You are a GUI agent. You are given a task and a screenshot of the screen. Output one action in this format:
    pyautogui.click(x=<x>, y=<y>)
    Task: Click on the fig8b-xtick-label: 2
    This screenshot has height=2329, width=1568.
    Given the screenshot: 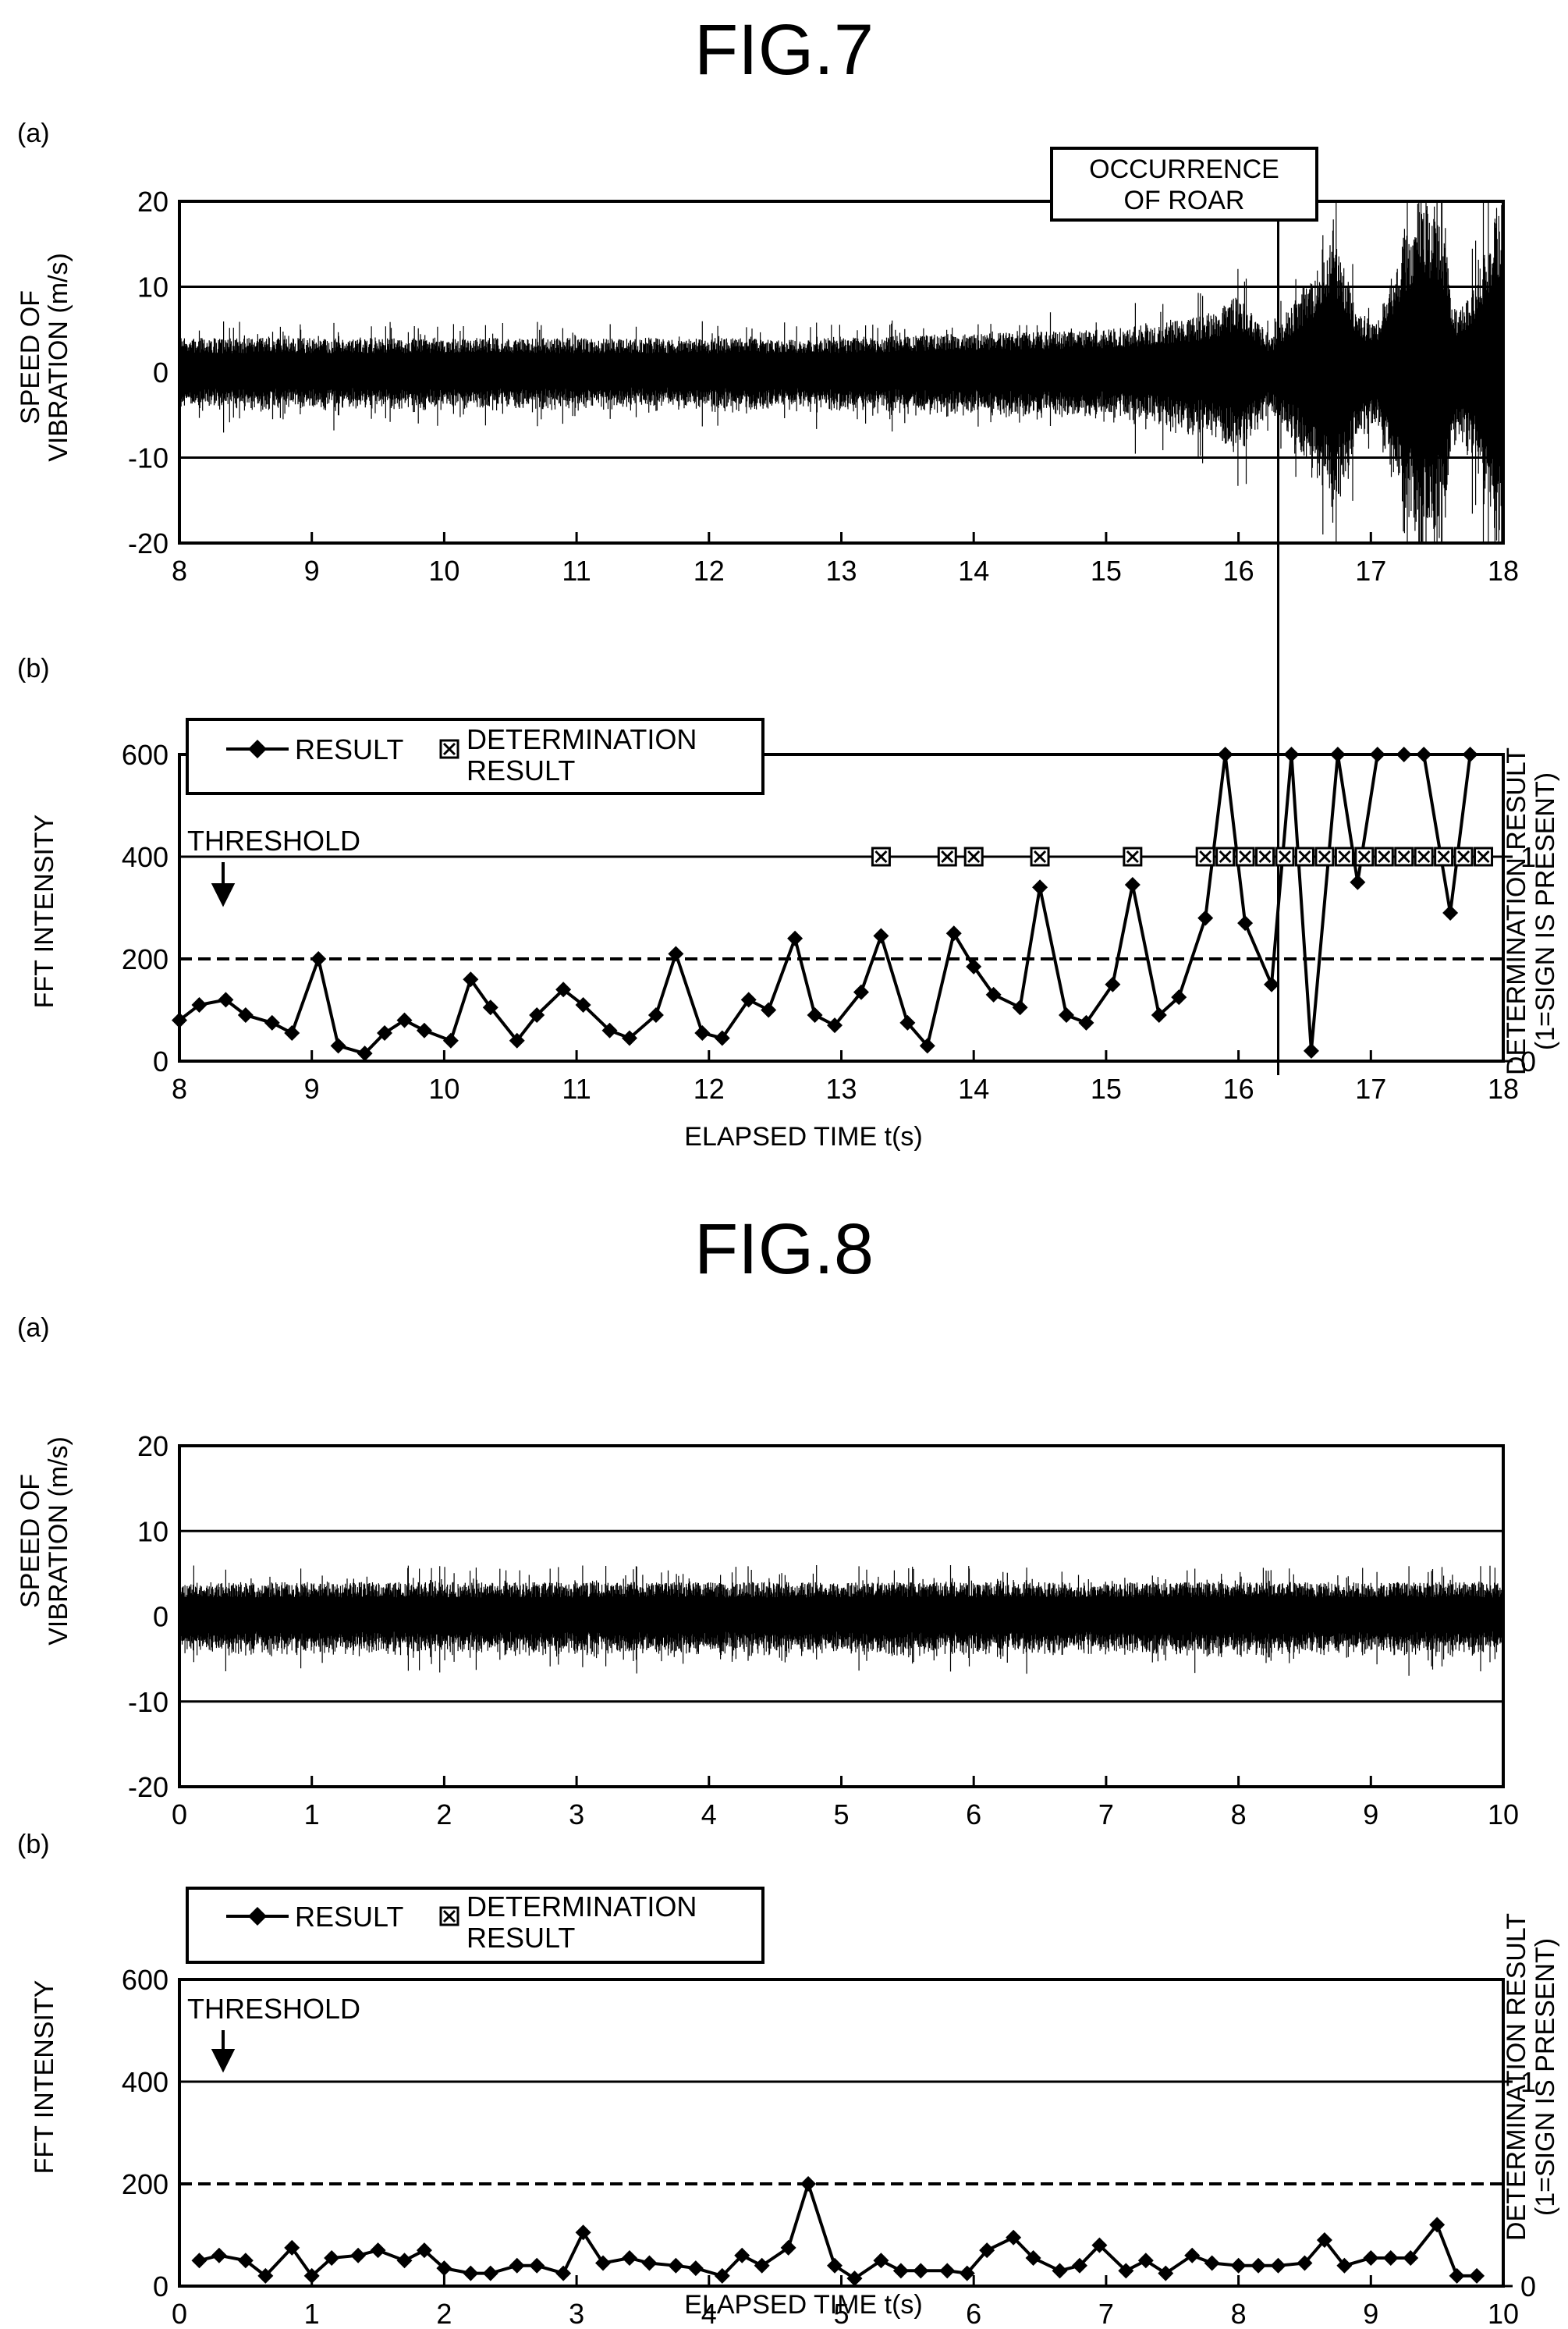 What is the action you would take?
    pyautogui.click(x=444, y=2313)
    